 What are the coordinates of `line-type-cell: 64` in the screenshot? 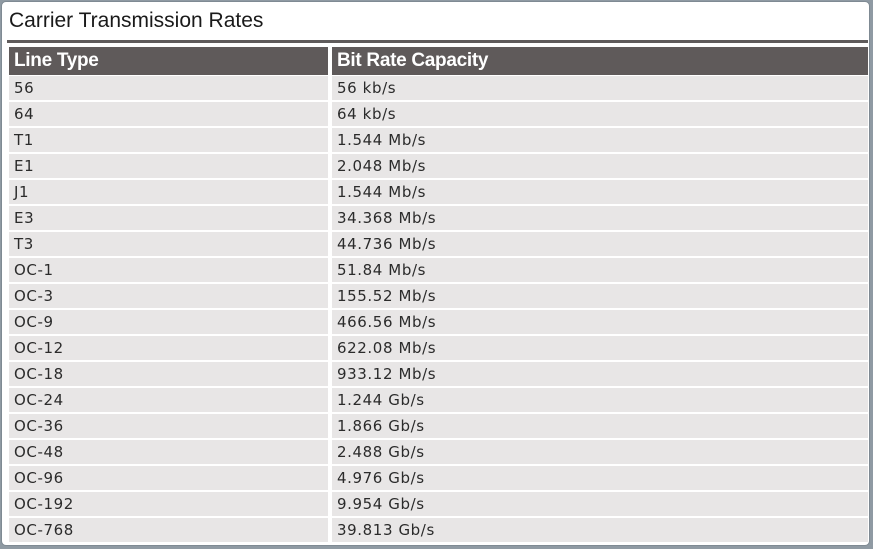 It's located at (168, 114).